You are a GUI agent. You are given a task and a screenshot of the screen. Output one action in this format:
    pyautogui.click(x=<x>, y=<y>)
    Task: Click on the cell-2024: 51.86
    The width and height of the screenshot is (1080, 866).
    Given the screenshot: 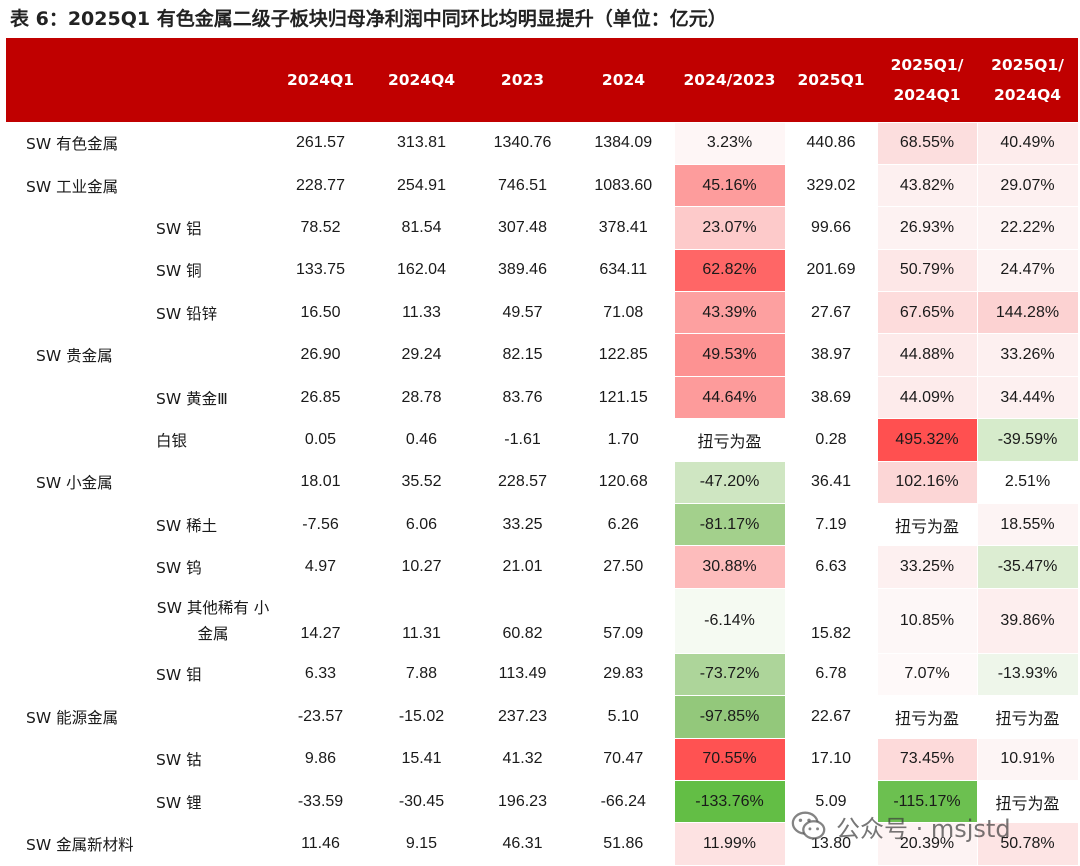 What is the action you would take?
    pyautogui.click(x=623, y=844)
    